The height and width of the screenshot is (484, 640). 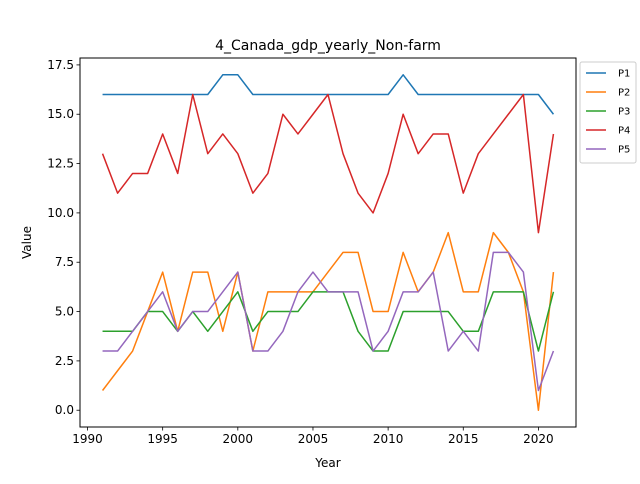 I want to click on x-tick-label: 2010, so click(x=388, y=439).